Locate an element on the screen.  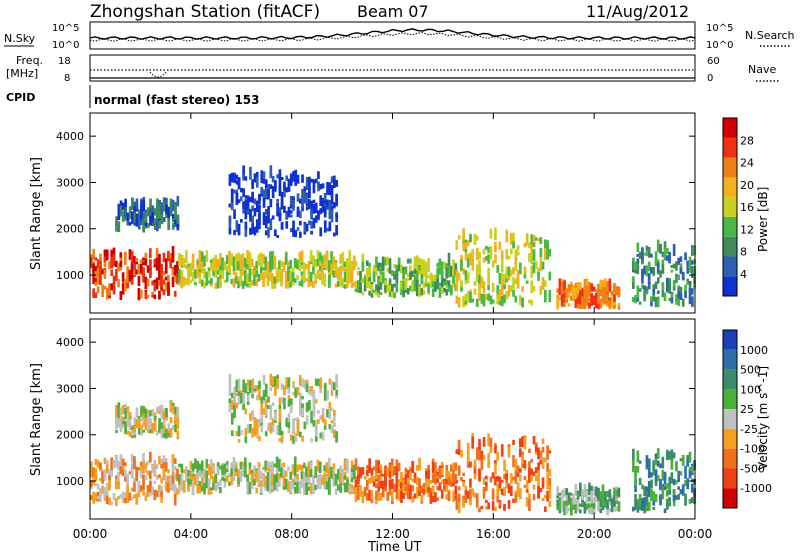
y-tick-label: 3000 is located at coordinates (70, 182).